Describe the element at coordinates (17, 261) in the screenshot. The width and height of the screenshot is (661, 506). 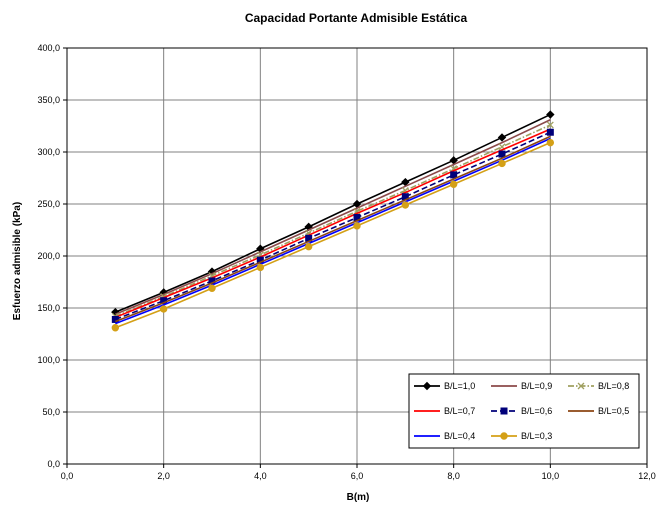
I see `y-axis-label: Esfuerzo admisible (kPa)` at that location.